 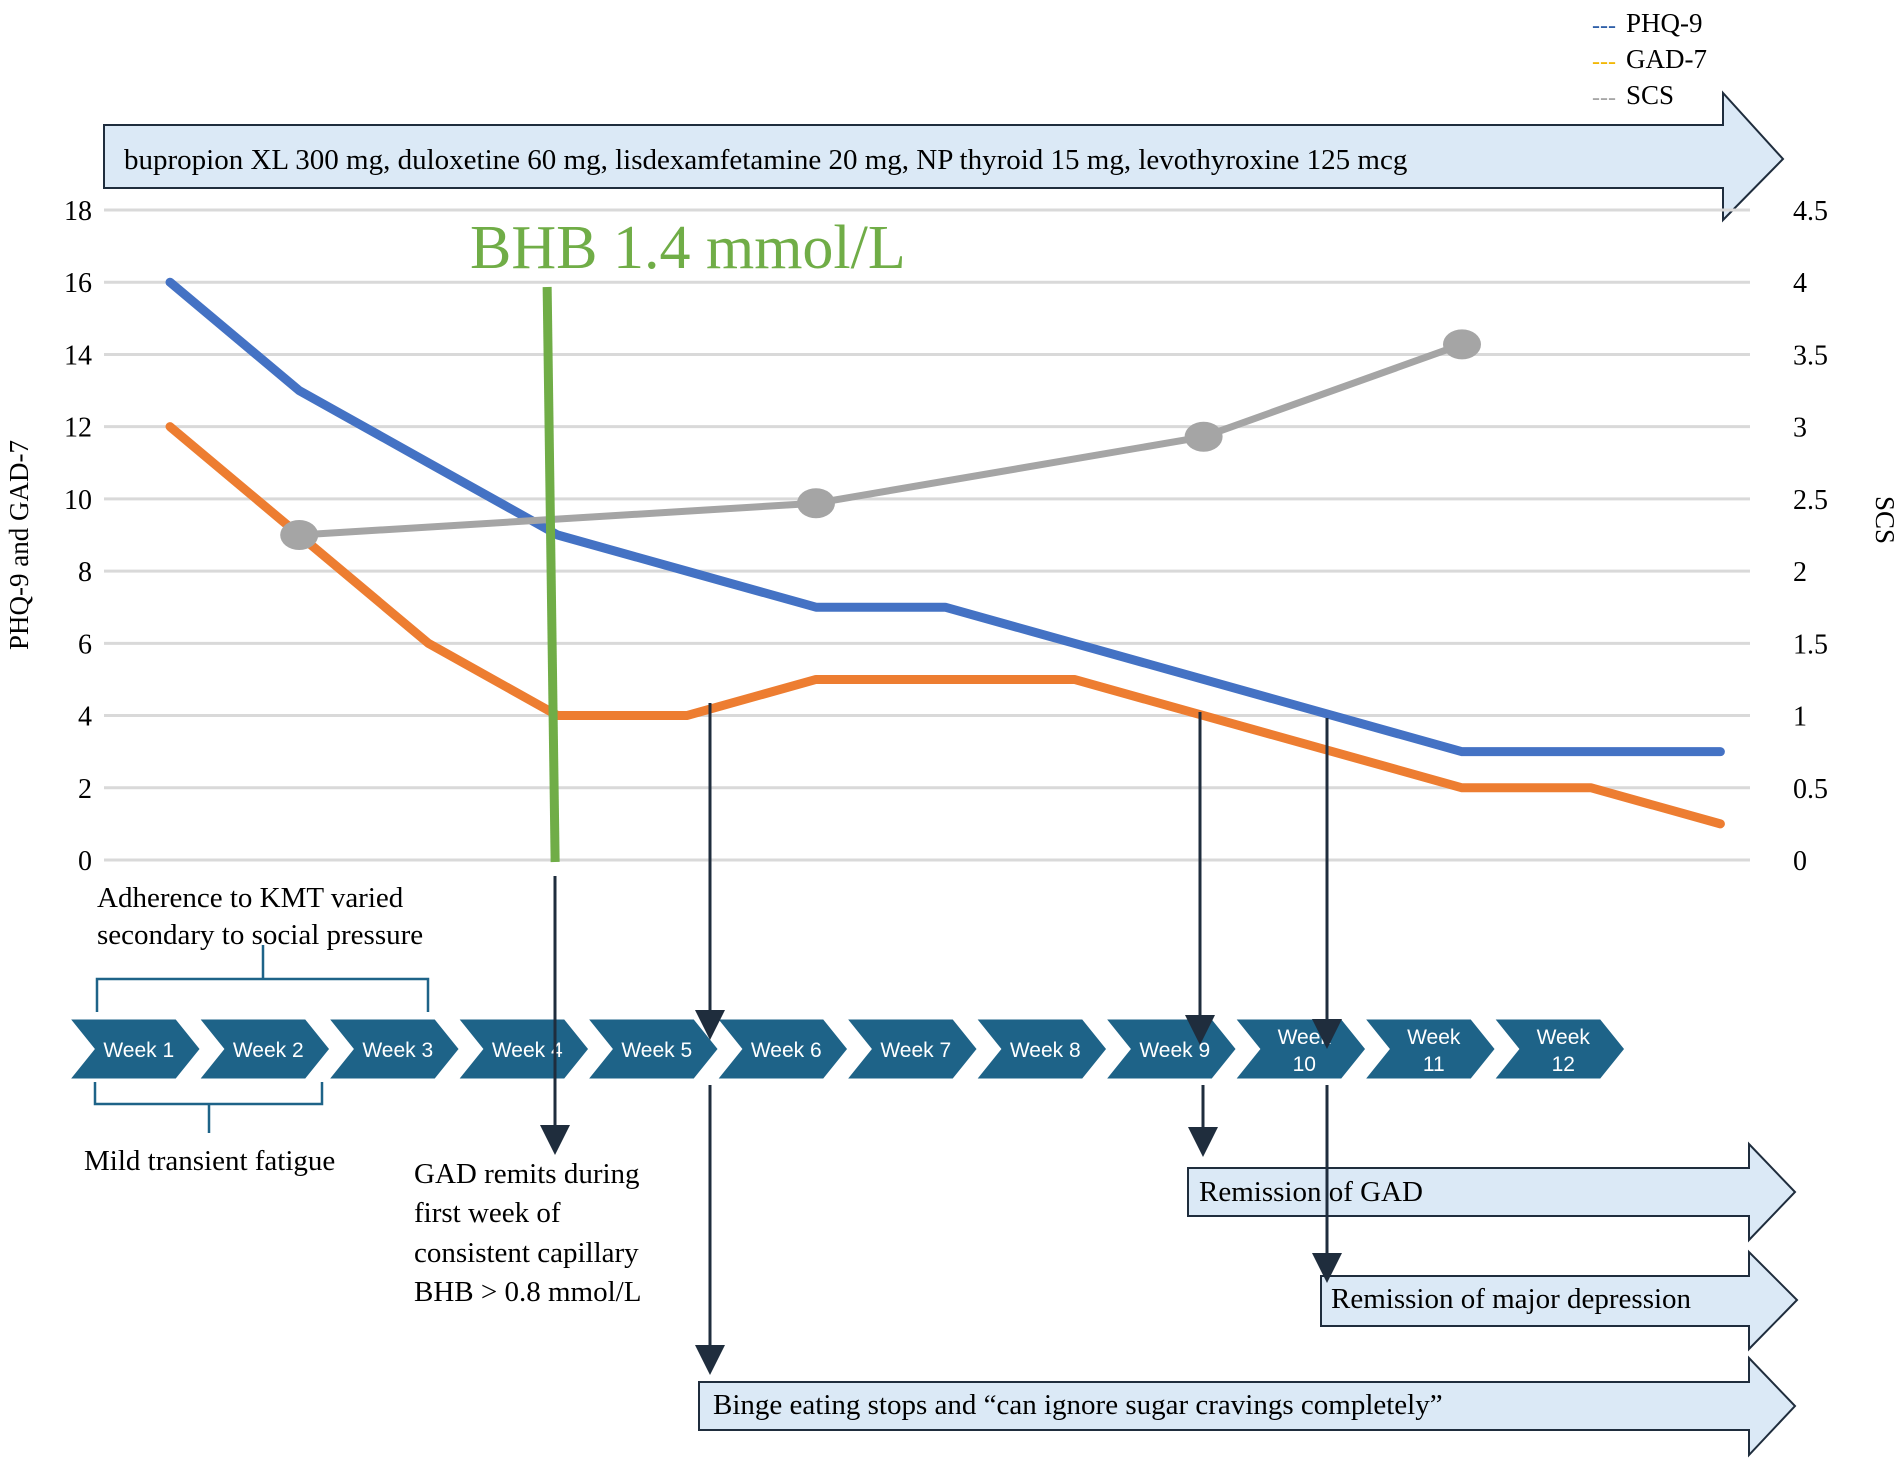 What do you see at coordinates (268, 1050) in the screenshot?
I see `week-label: Week 2` at bounding box center [268, 1050].